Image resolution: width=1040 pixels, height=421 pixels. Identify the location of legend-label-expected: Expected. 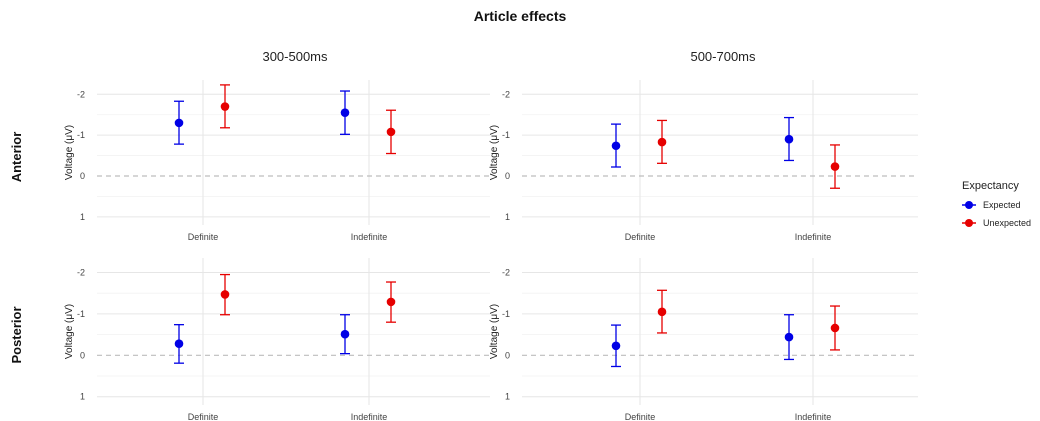
(1002, 205).